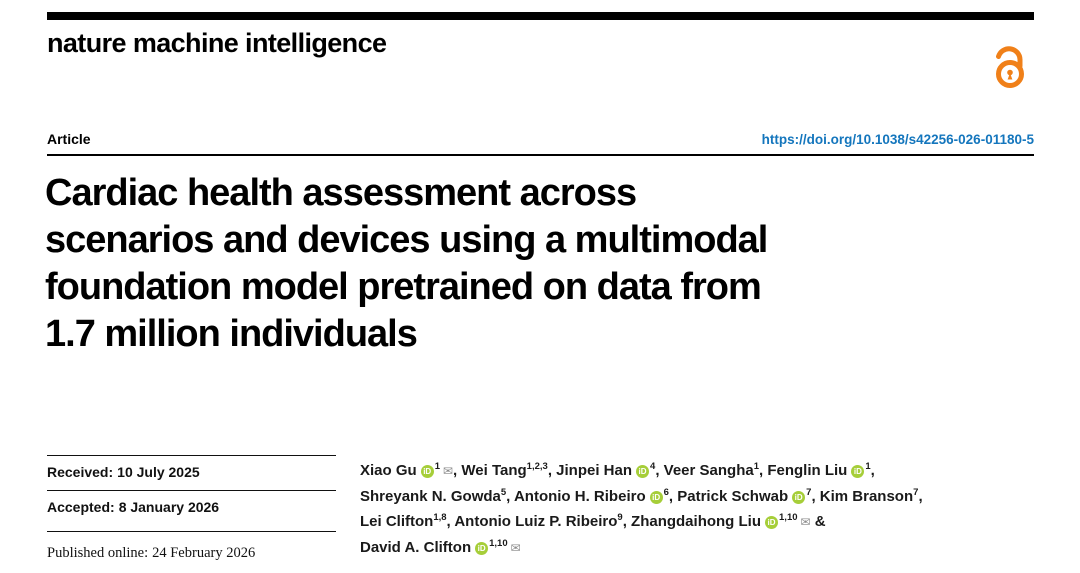 The height and width of the screenshot is (573, 1080). I want to click on author-name: Lei Clifton, so click(397, 521).